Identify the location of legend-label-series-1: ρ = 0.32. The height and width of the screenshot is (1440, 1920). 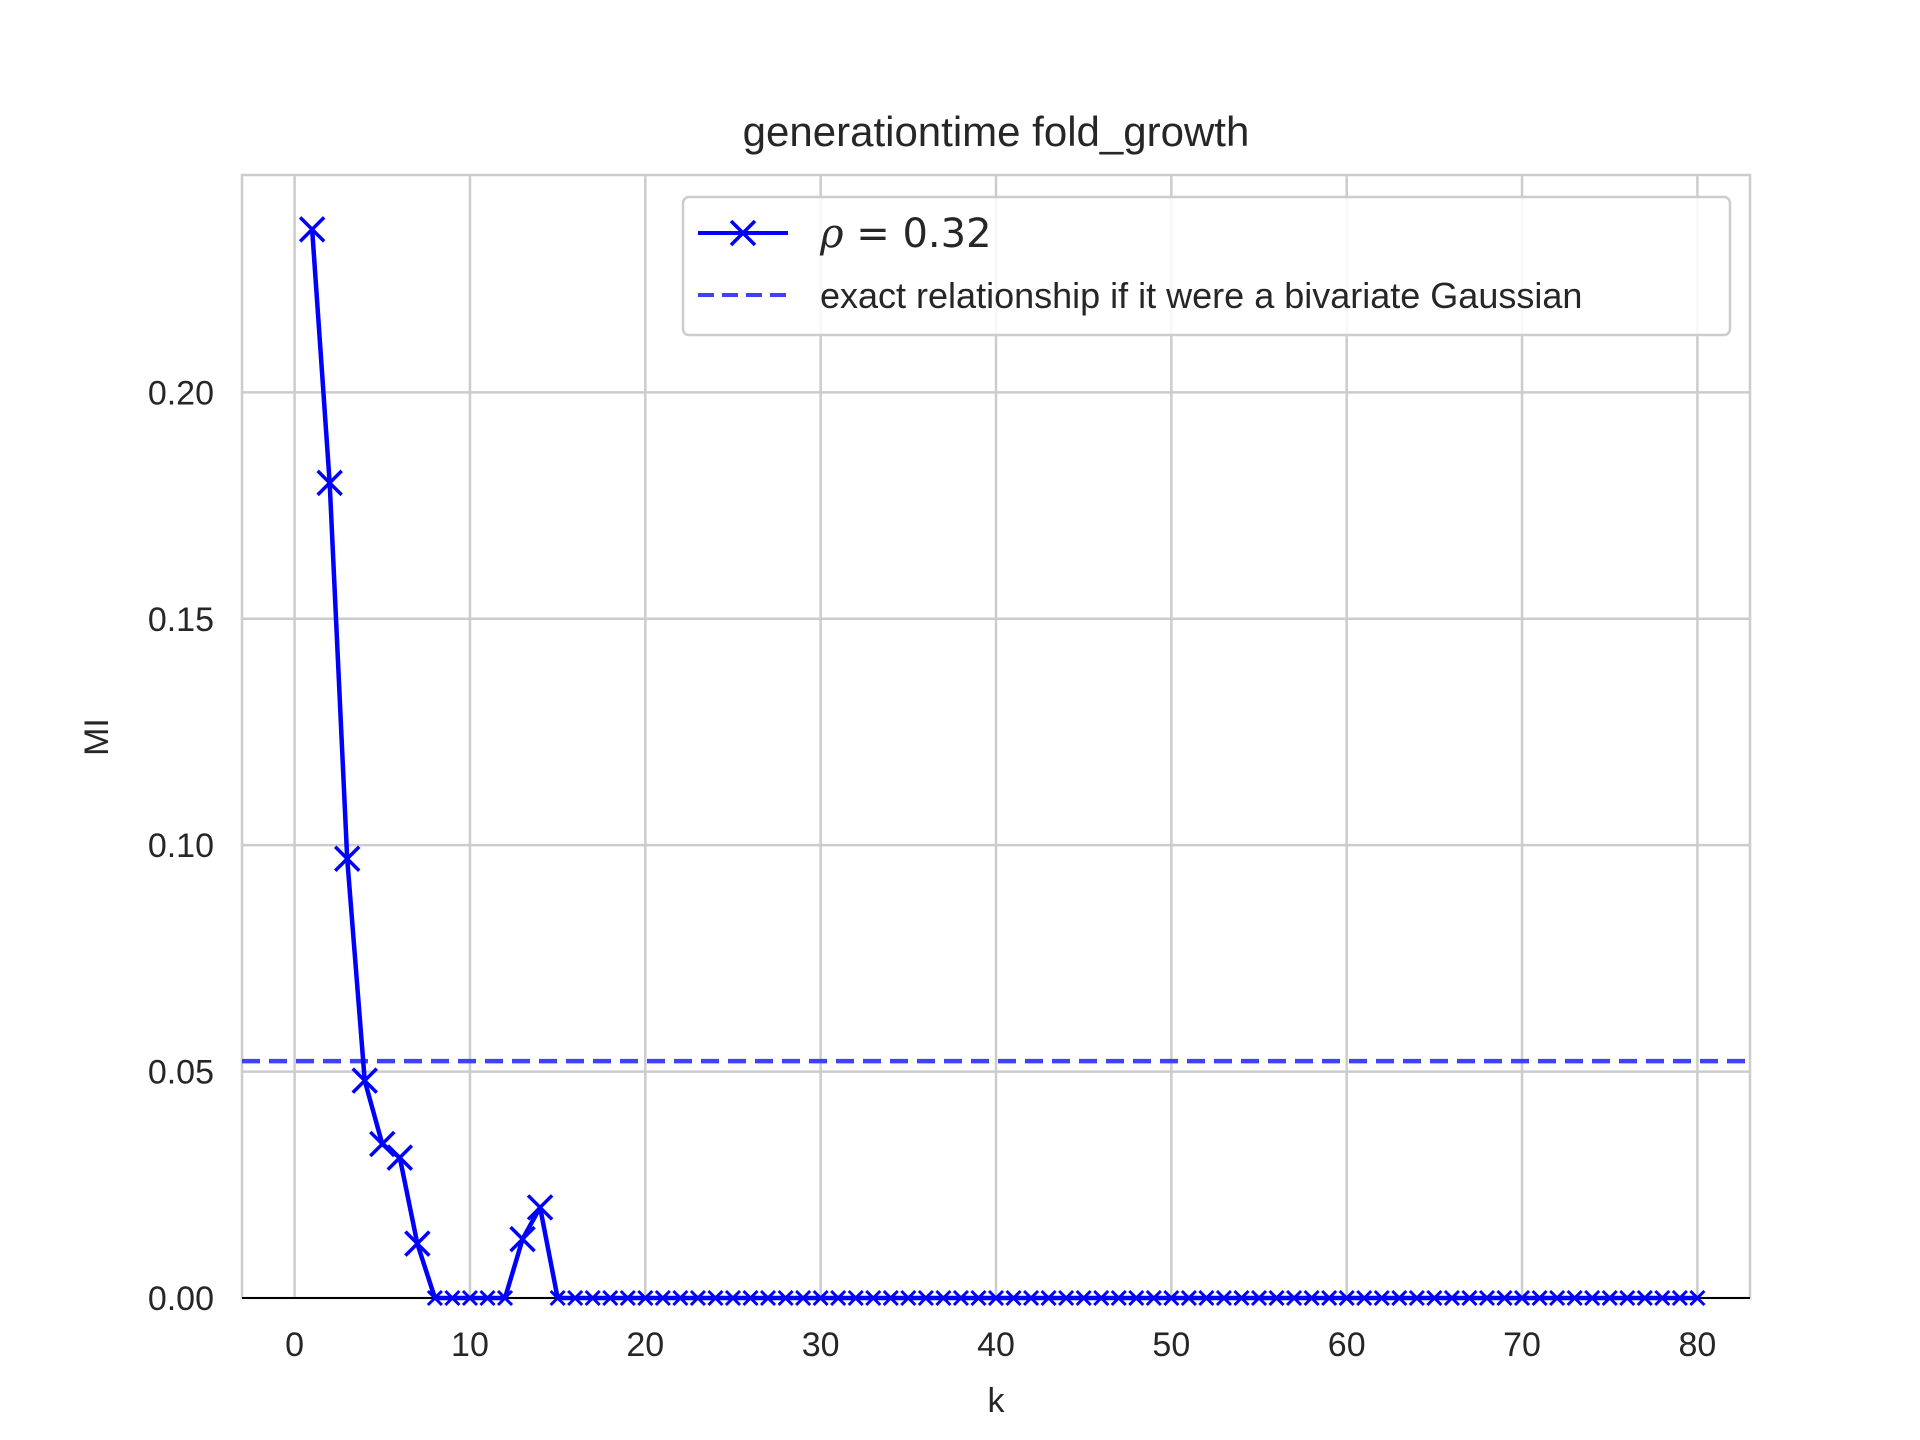
(905, 234).